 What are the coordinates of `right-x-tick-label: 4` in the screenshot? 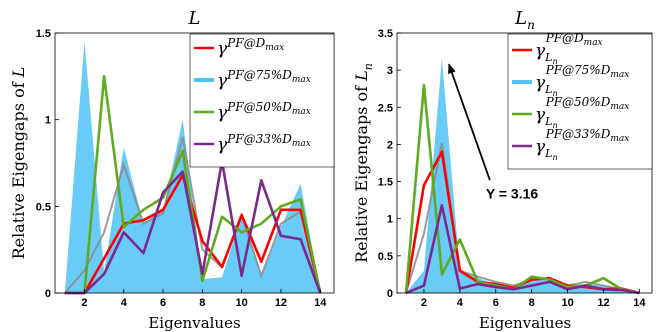 It's located at (460, 303).